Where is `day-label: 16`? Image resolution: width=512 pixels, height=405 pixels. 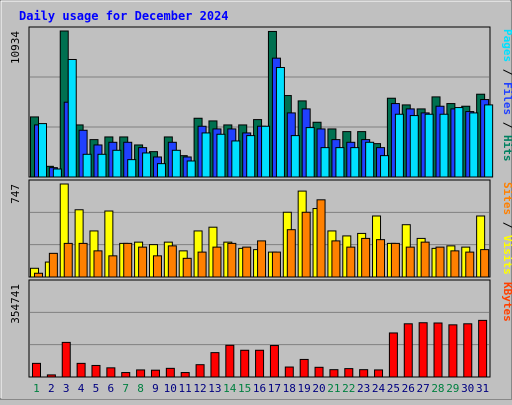
day-label: 16 is located at coordinates (259, 388).